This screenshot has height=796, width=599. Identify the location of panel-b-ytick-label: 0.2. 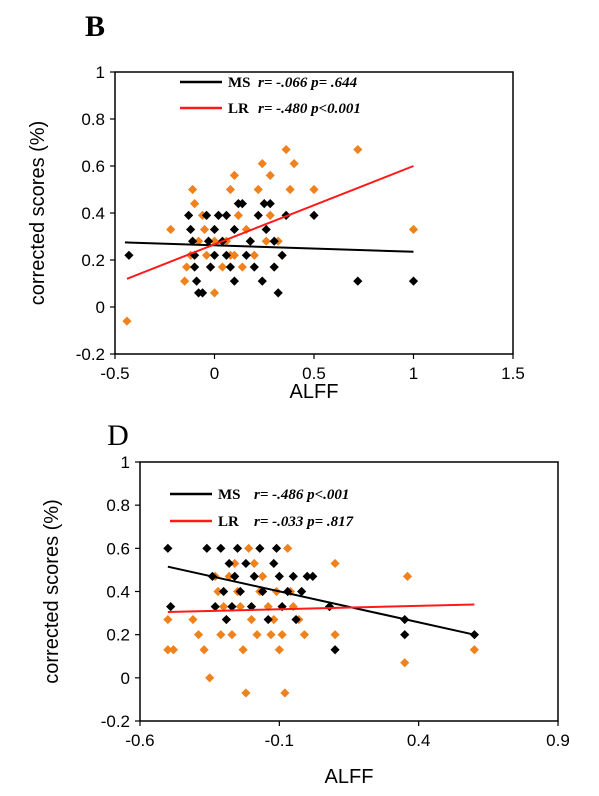
(93, 260).